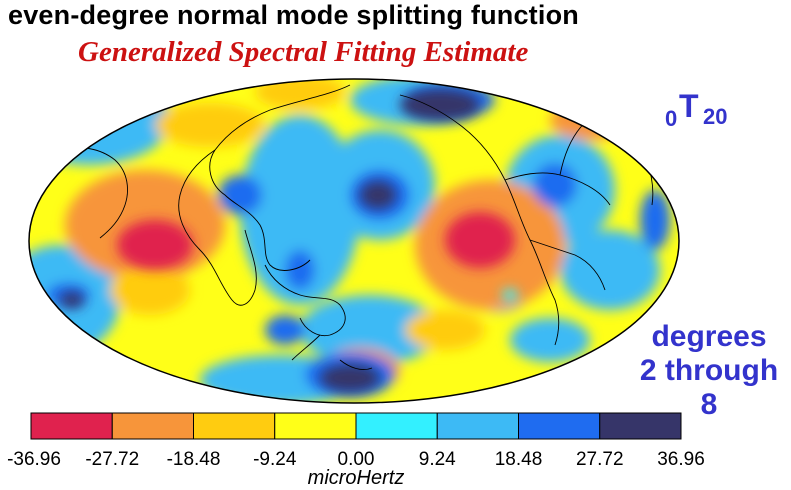  What do you see at coordinates (671, 118) in the screenshot?
I see `mode-overtone-number: 0` at bounding box center [671, 118].